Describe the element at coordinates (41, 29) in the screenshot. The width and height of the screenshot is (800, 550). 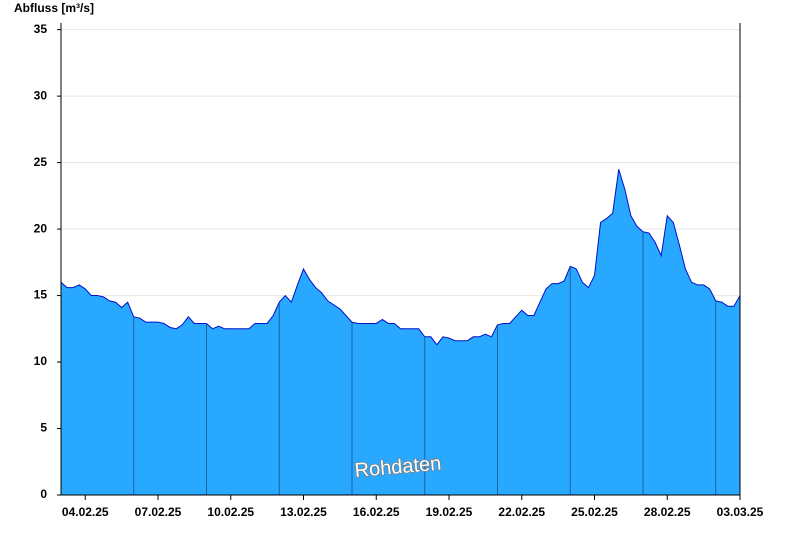
I see `y-tick-label: 35` at that location.